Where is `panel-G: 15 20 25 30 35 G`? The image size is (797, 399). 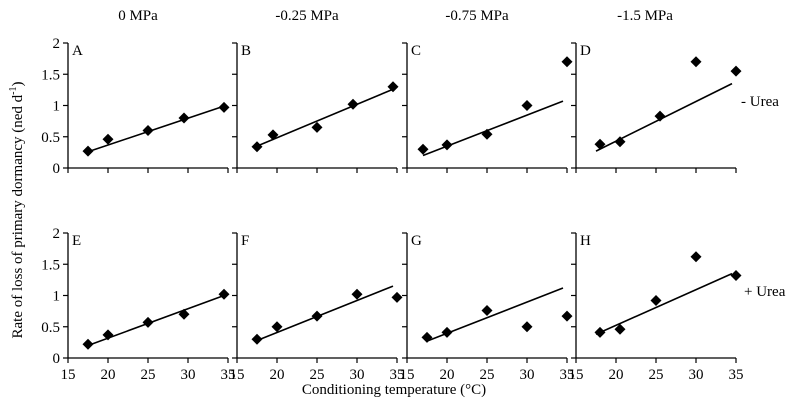
panel-G: 15 20 25 30 35 G is located at coordinates (487, 307).